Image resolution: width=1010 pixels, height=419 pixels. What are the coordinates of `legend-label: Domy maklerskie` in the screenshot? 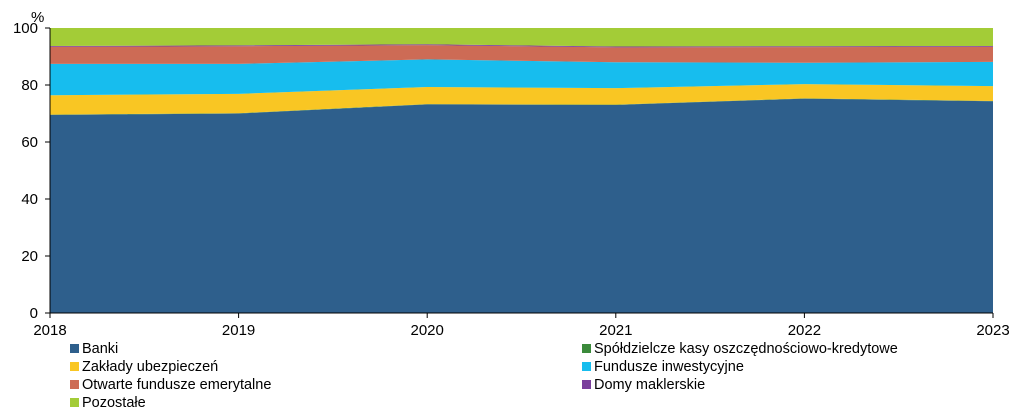 It's located at (649, 385).